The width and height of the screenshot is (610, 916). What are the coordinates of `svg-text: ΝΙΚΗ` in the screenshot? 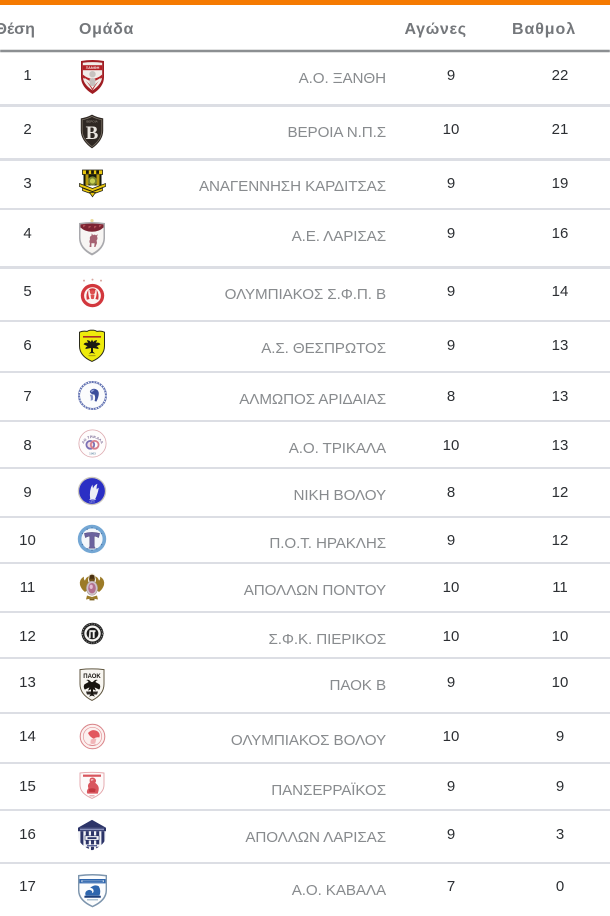 It's located at (92, 502).